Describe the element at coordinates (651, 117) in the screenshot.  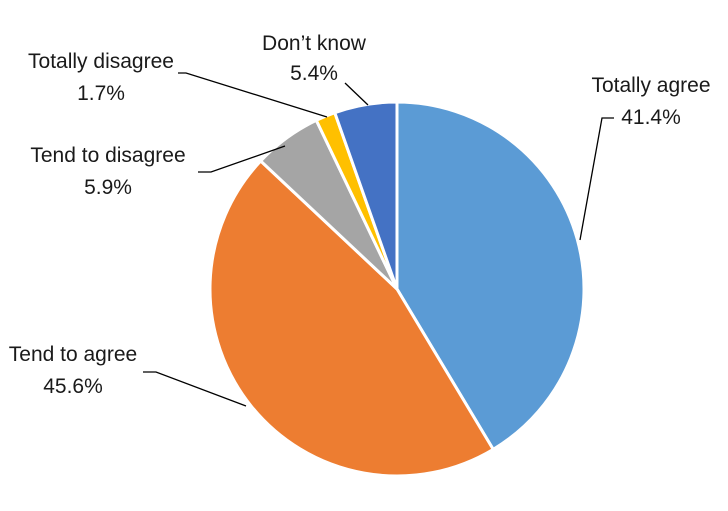
I see `slice-value-totally-agree: 41.4%` at that location.